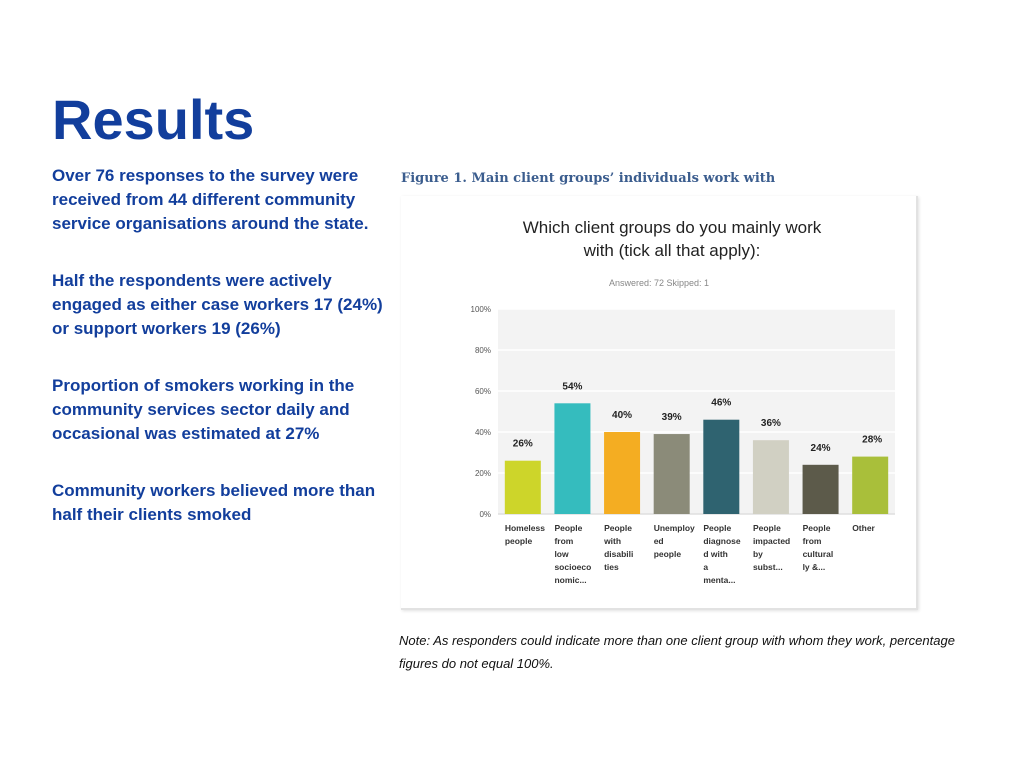 The width and height of the screenshot is (1024, 768). I want to click on x-category-label: low, so click(561, 554).